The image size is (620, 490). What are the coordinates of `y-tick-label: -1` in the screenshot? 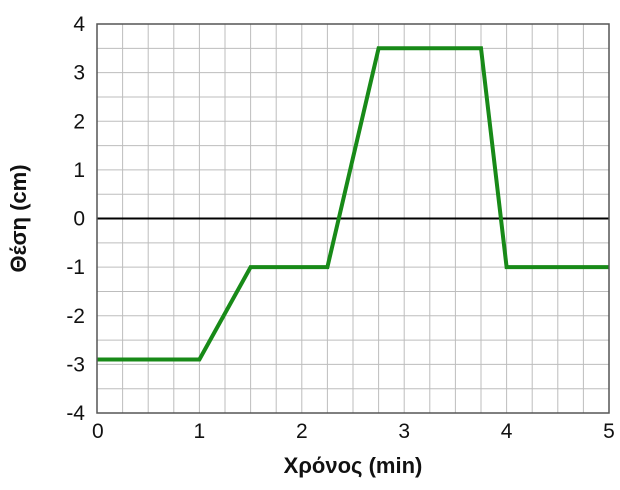 It's located at (75, 267).